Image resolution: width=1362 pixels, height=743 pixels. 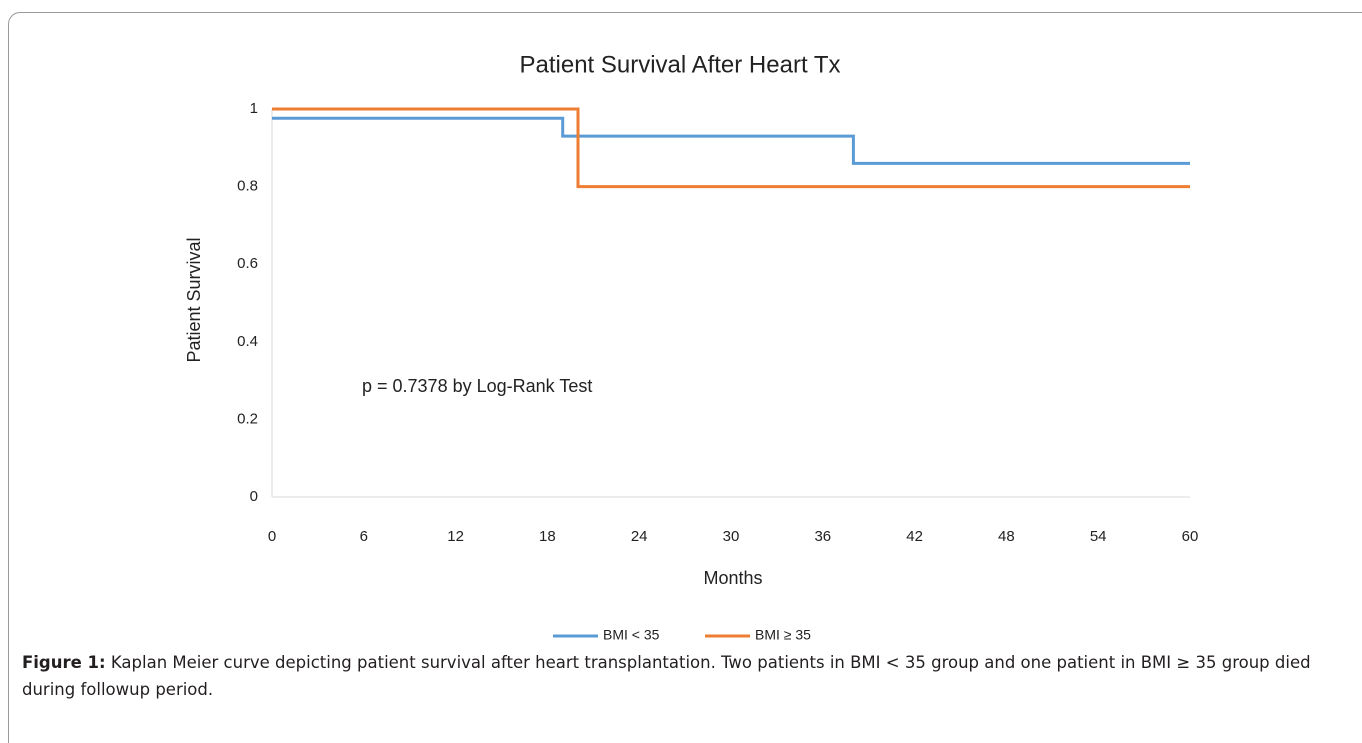 What do you see at coordinates (1006, 536) in the screenshot?
I see `x-tick-label: 48` at bounding box center [1006, 536].